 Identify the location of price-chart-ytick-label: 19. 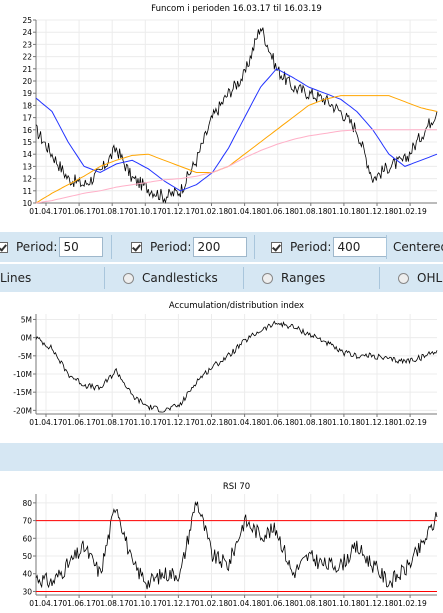
(27, 93).